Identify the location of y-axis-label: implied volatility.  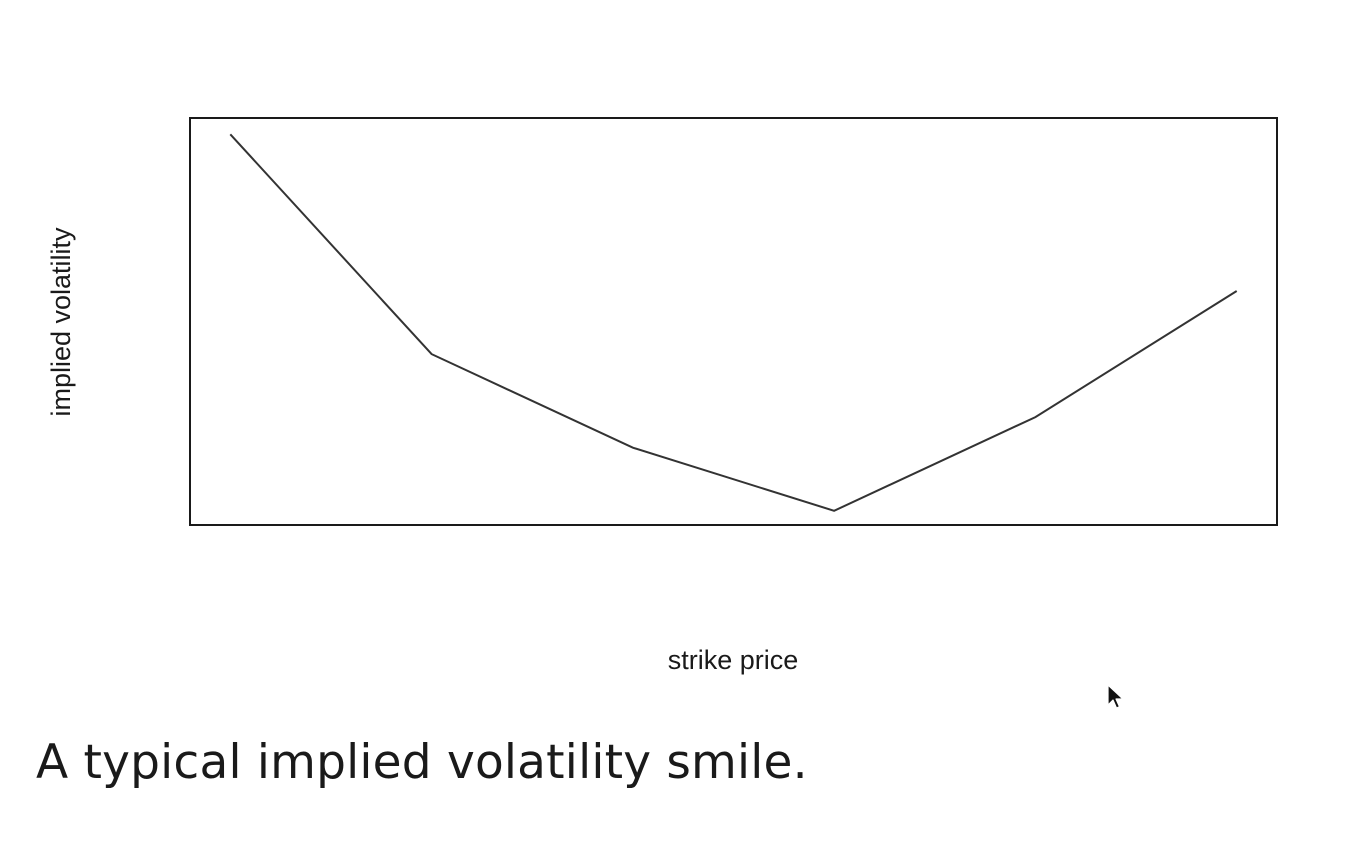
(61, 322).